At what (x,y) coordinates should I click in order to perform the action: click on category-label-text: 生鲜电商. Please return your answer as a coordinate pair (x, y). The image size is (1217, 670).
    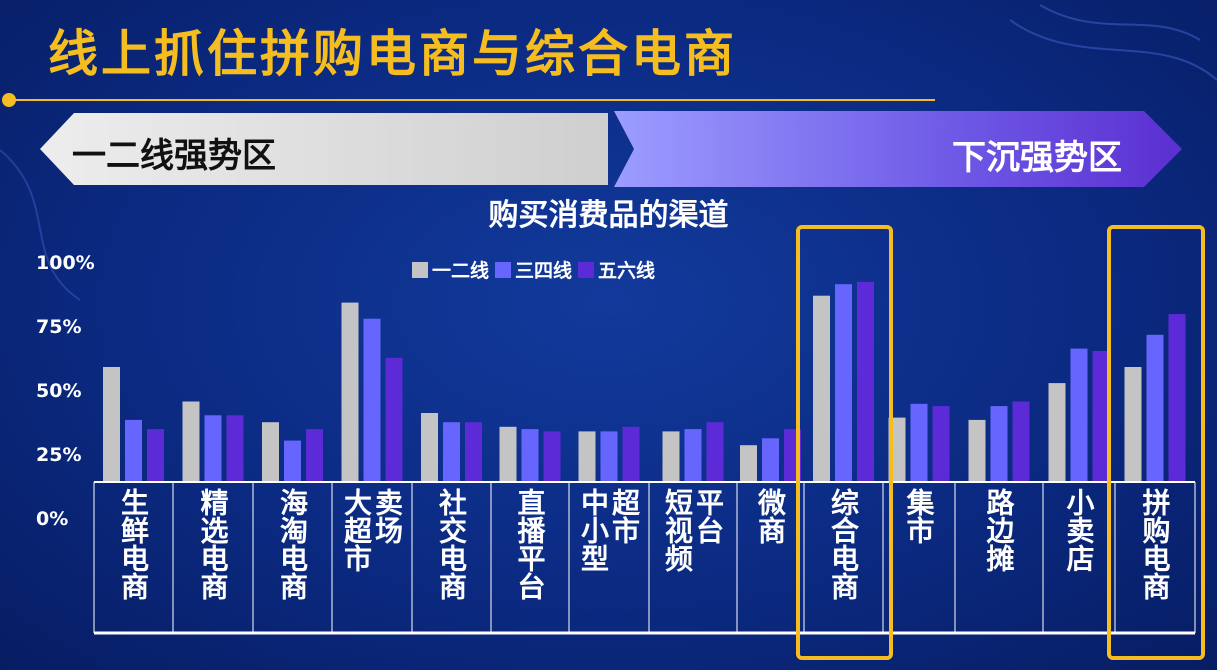
    Looking at the image, I should click on (133, 544).